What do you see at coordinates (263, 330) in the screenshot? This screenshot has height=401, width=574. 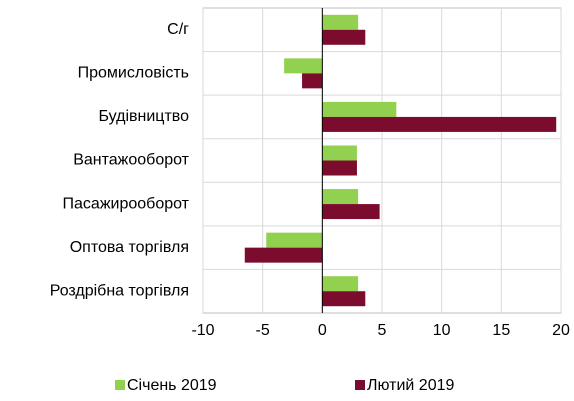 I see `x-tick-label: -5` at bounding box center [263, 330].